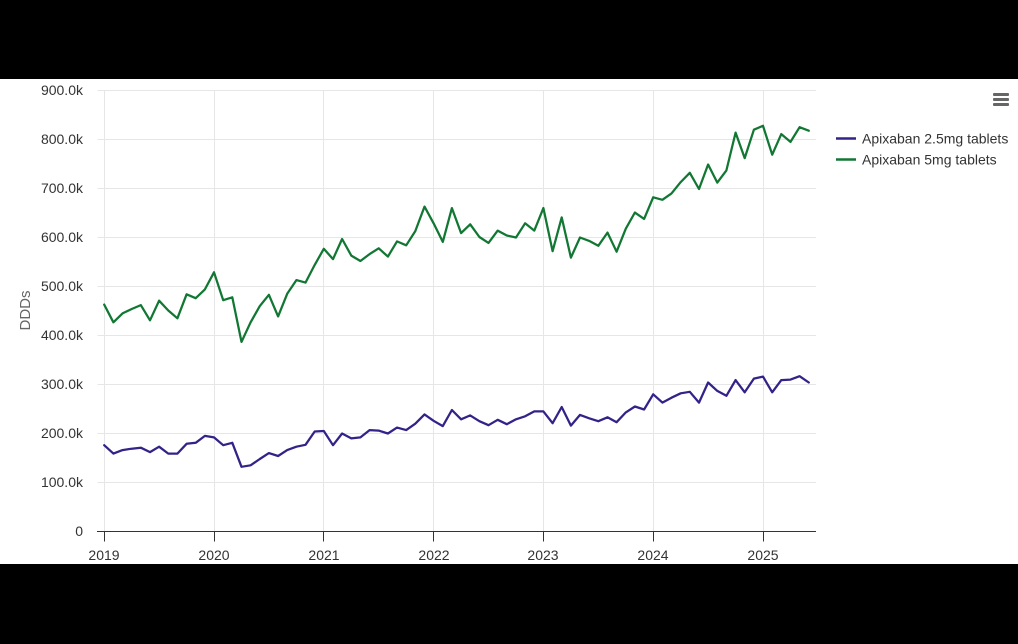 Image resolution: width=1018 pixels, height=644 pixels. Describe the element at coordinates (62, 237) in the screenshot. I see `svg-text: 600.0k` at that location.